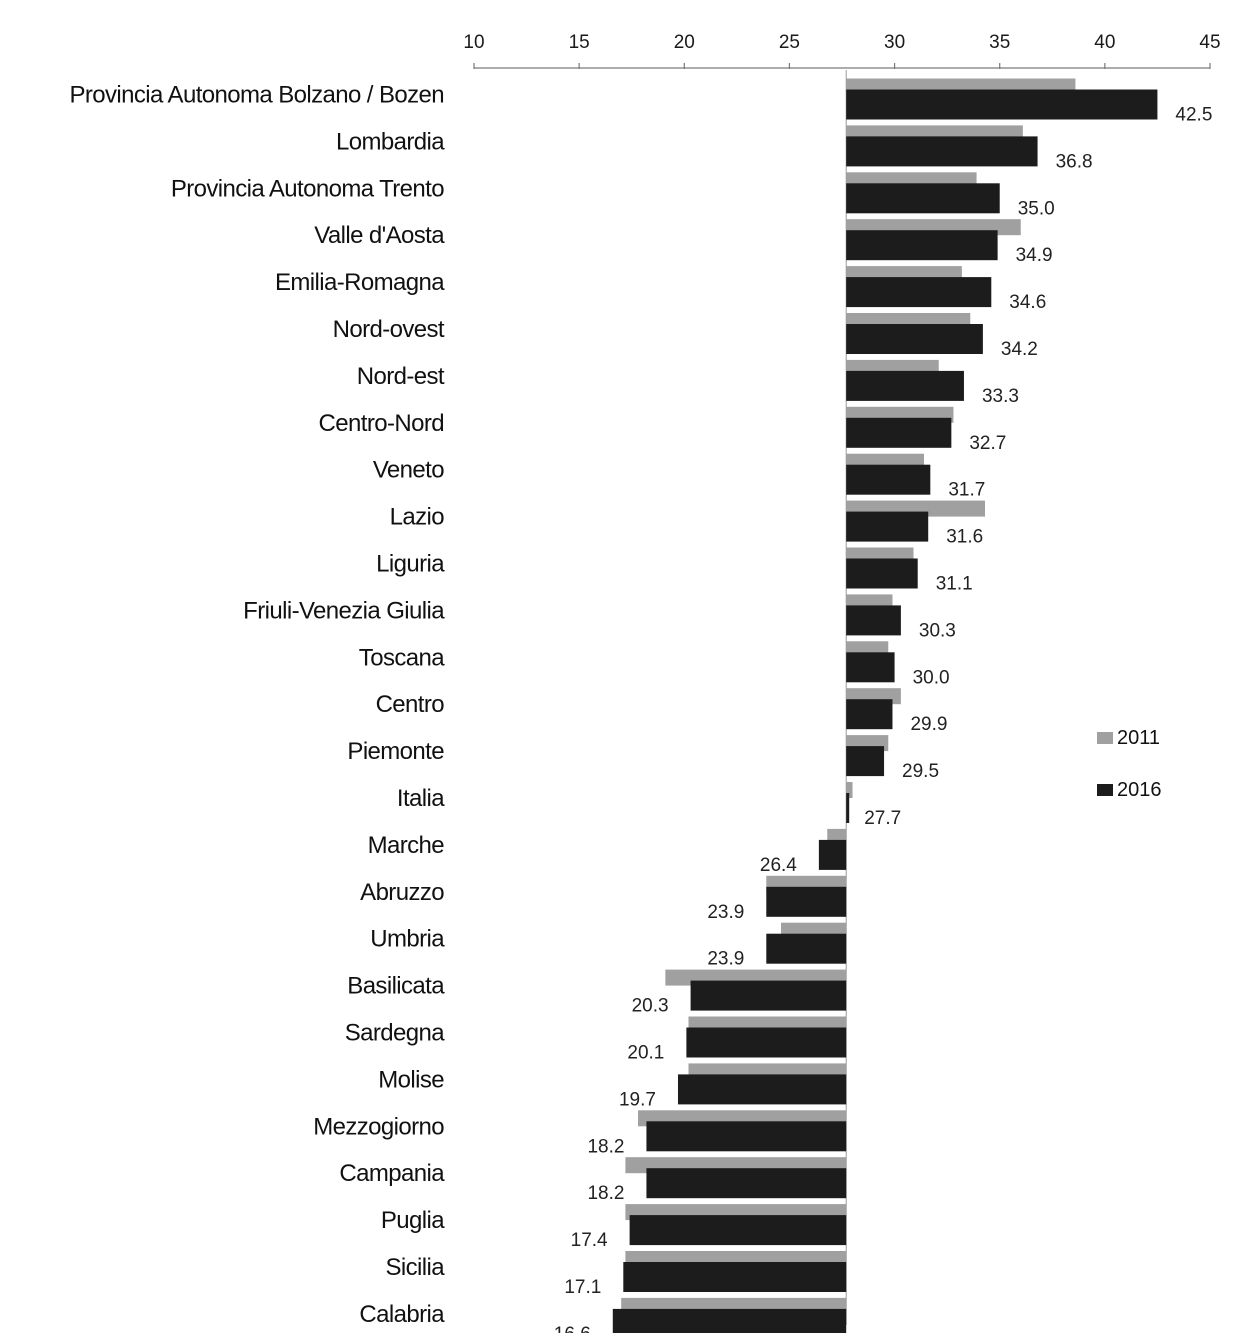 This screenshot has width=1234, height=1333. What do you see at coordinates (1105, 738) in the screenshot?
I see `legend-swatch-2011` at bounding box center [1105, 738].